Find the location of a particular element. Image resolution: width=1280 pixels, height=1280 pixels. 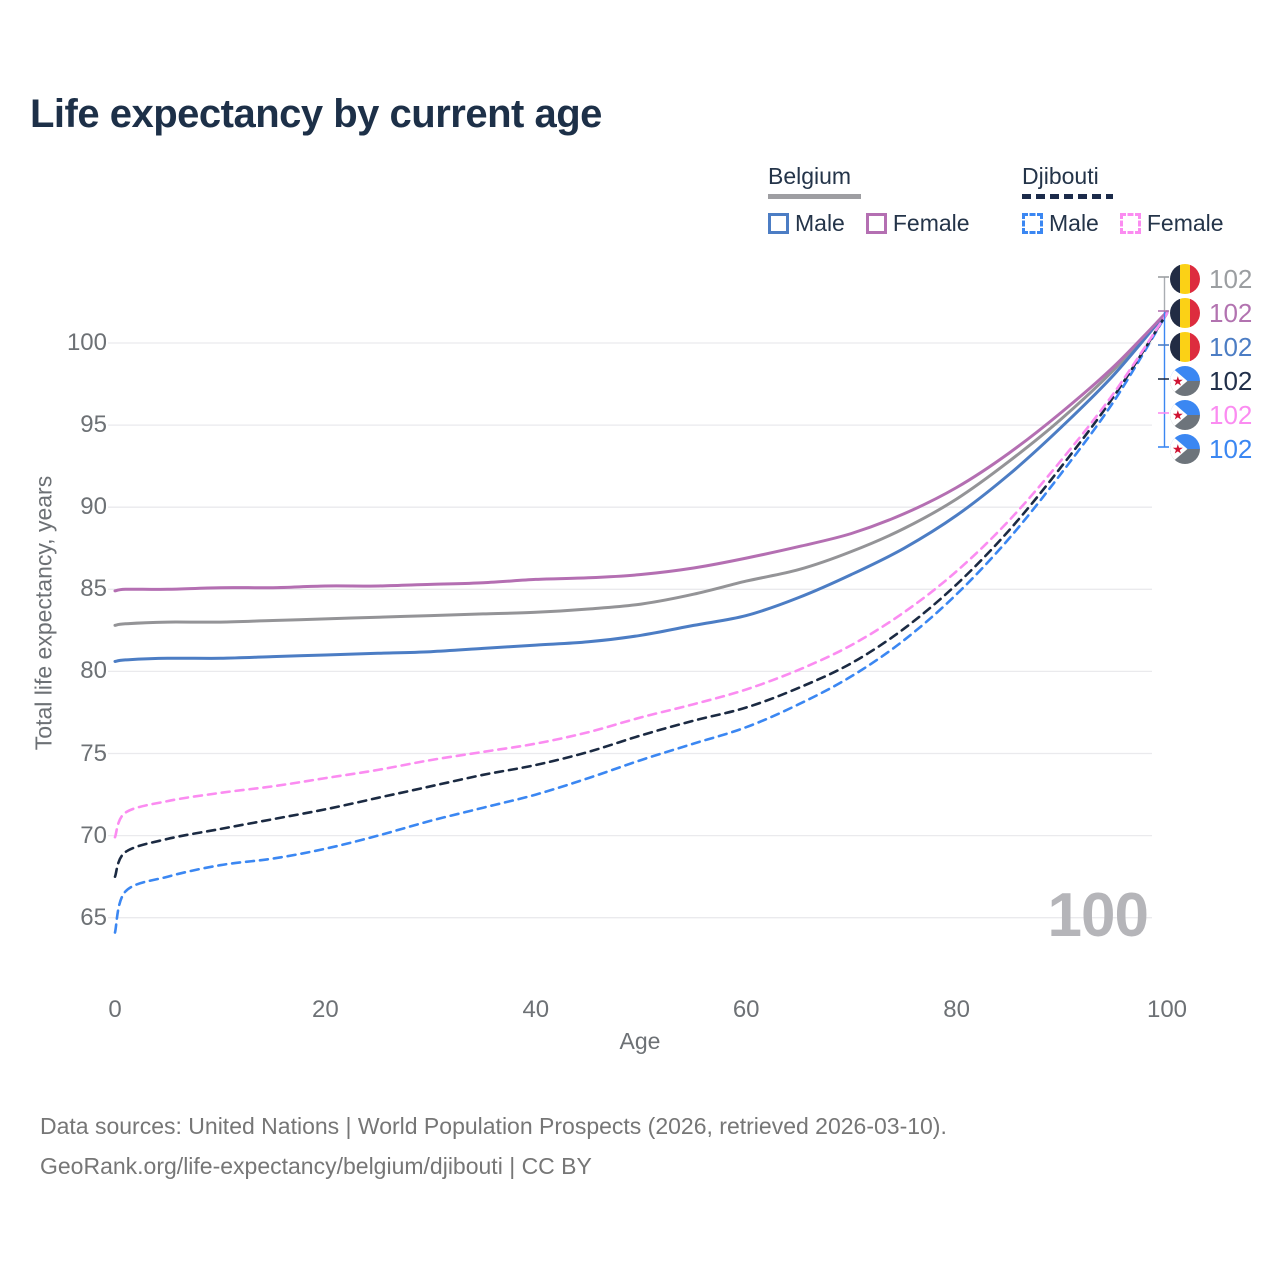

series-end-label-row-djibouti-both-sexes: ★ 102 is located at coordinates (1211, 381).